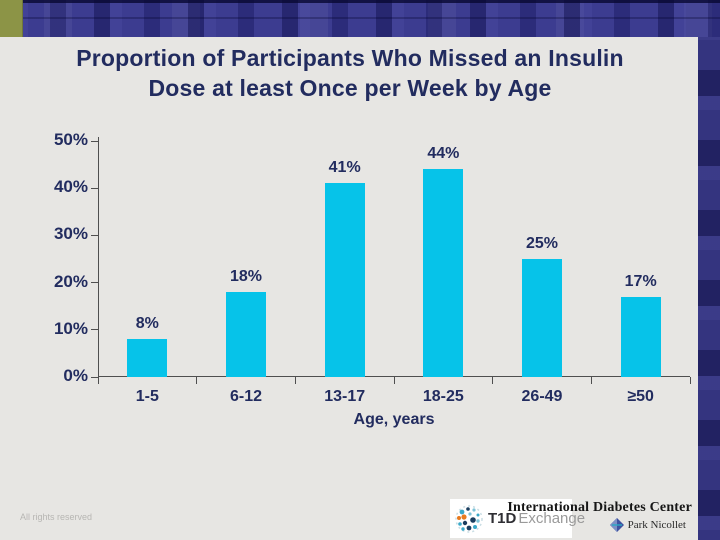 This screenshot has width=720, height=540. I want to click on park-nicollet-name: Park Nicollet, so click(656, 525).